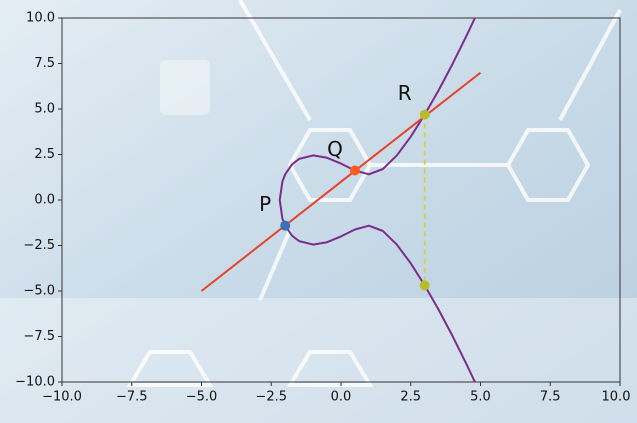 This screenshot has height=423, width=637. I want to click on point-label: P, so click(265, 204).